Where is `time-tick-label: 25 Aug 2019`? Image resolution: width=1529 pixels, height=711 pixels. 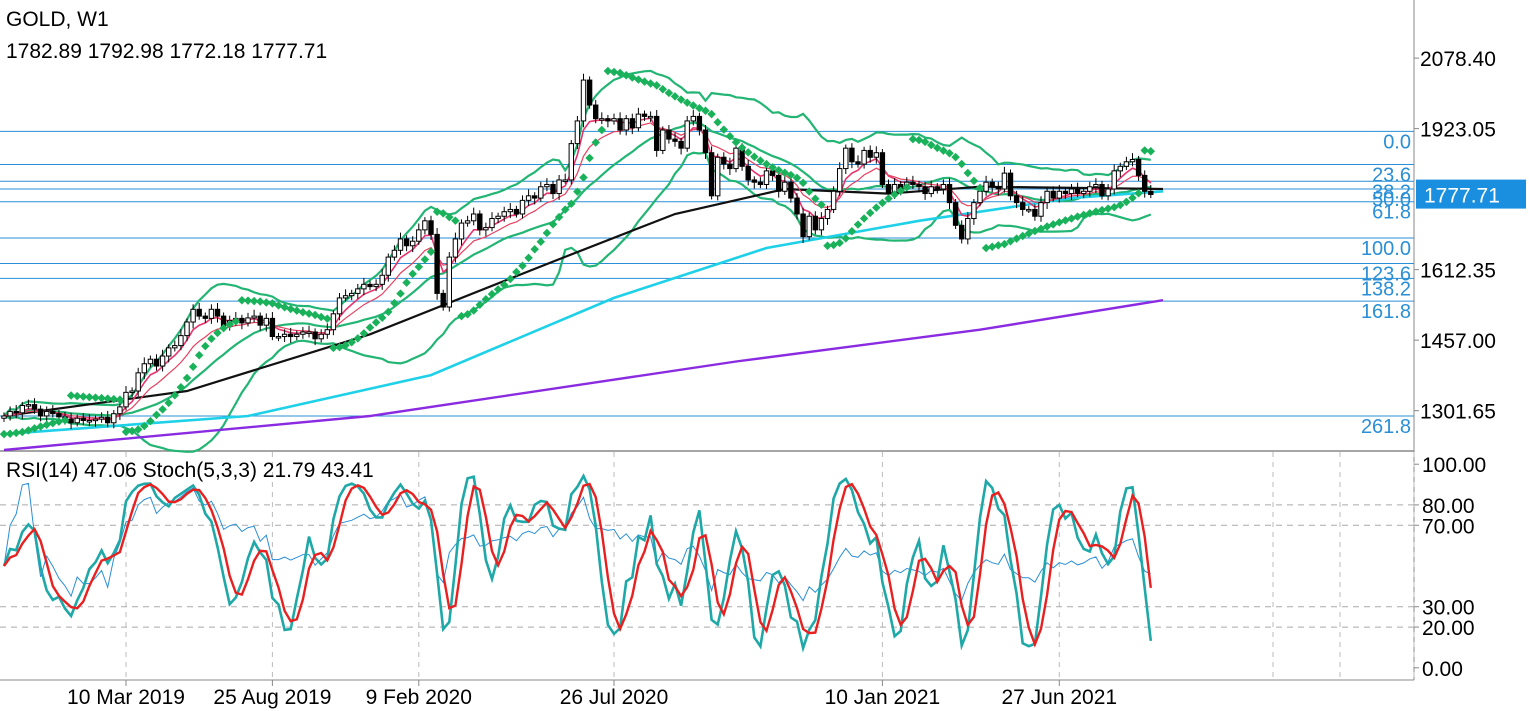
time-tick-label: 25 Aug 2019 is located at coordinates (272, 697).